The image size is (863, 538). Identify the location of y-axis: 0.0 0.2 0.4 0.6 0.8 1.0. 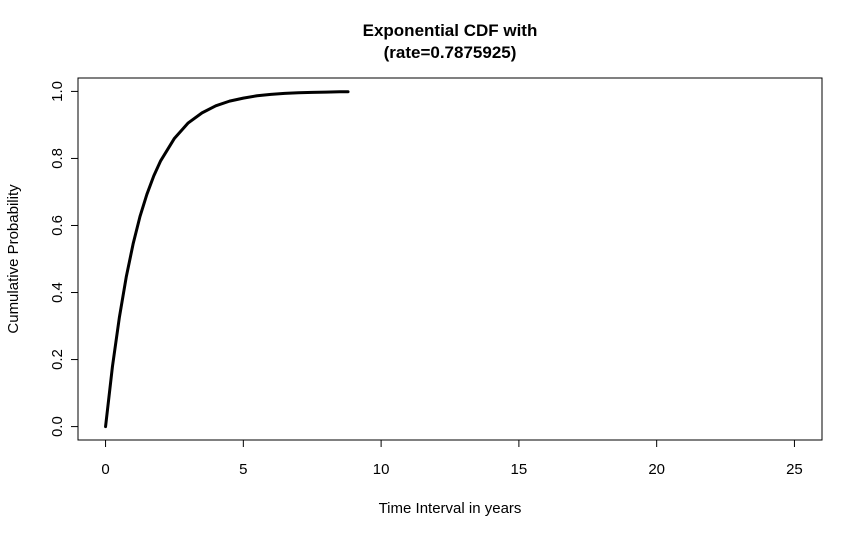
(64, 259).